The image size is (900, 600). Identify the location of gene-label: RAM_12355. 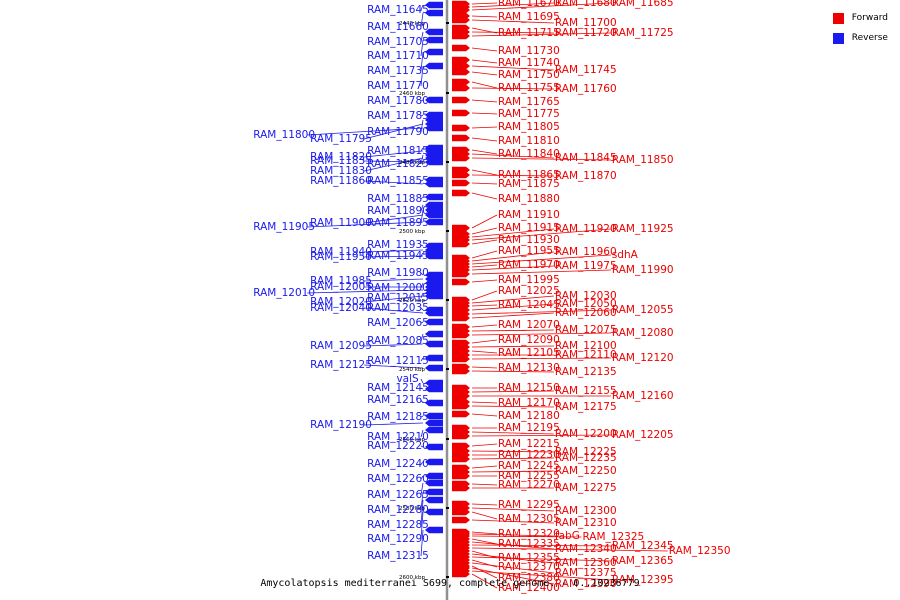
(529, 558).